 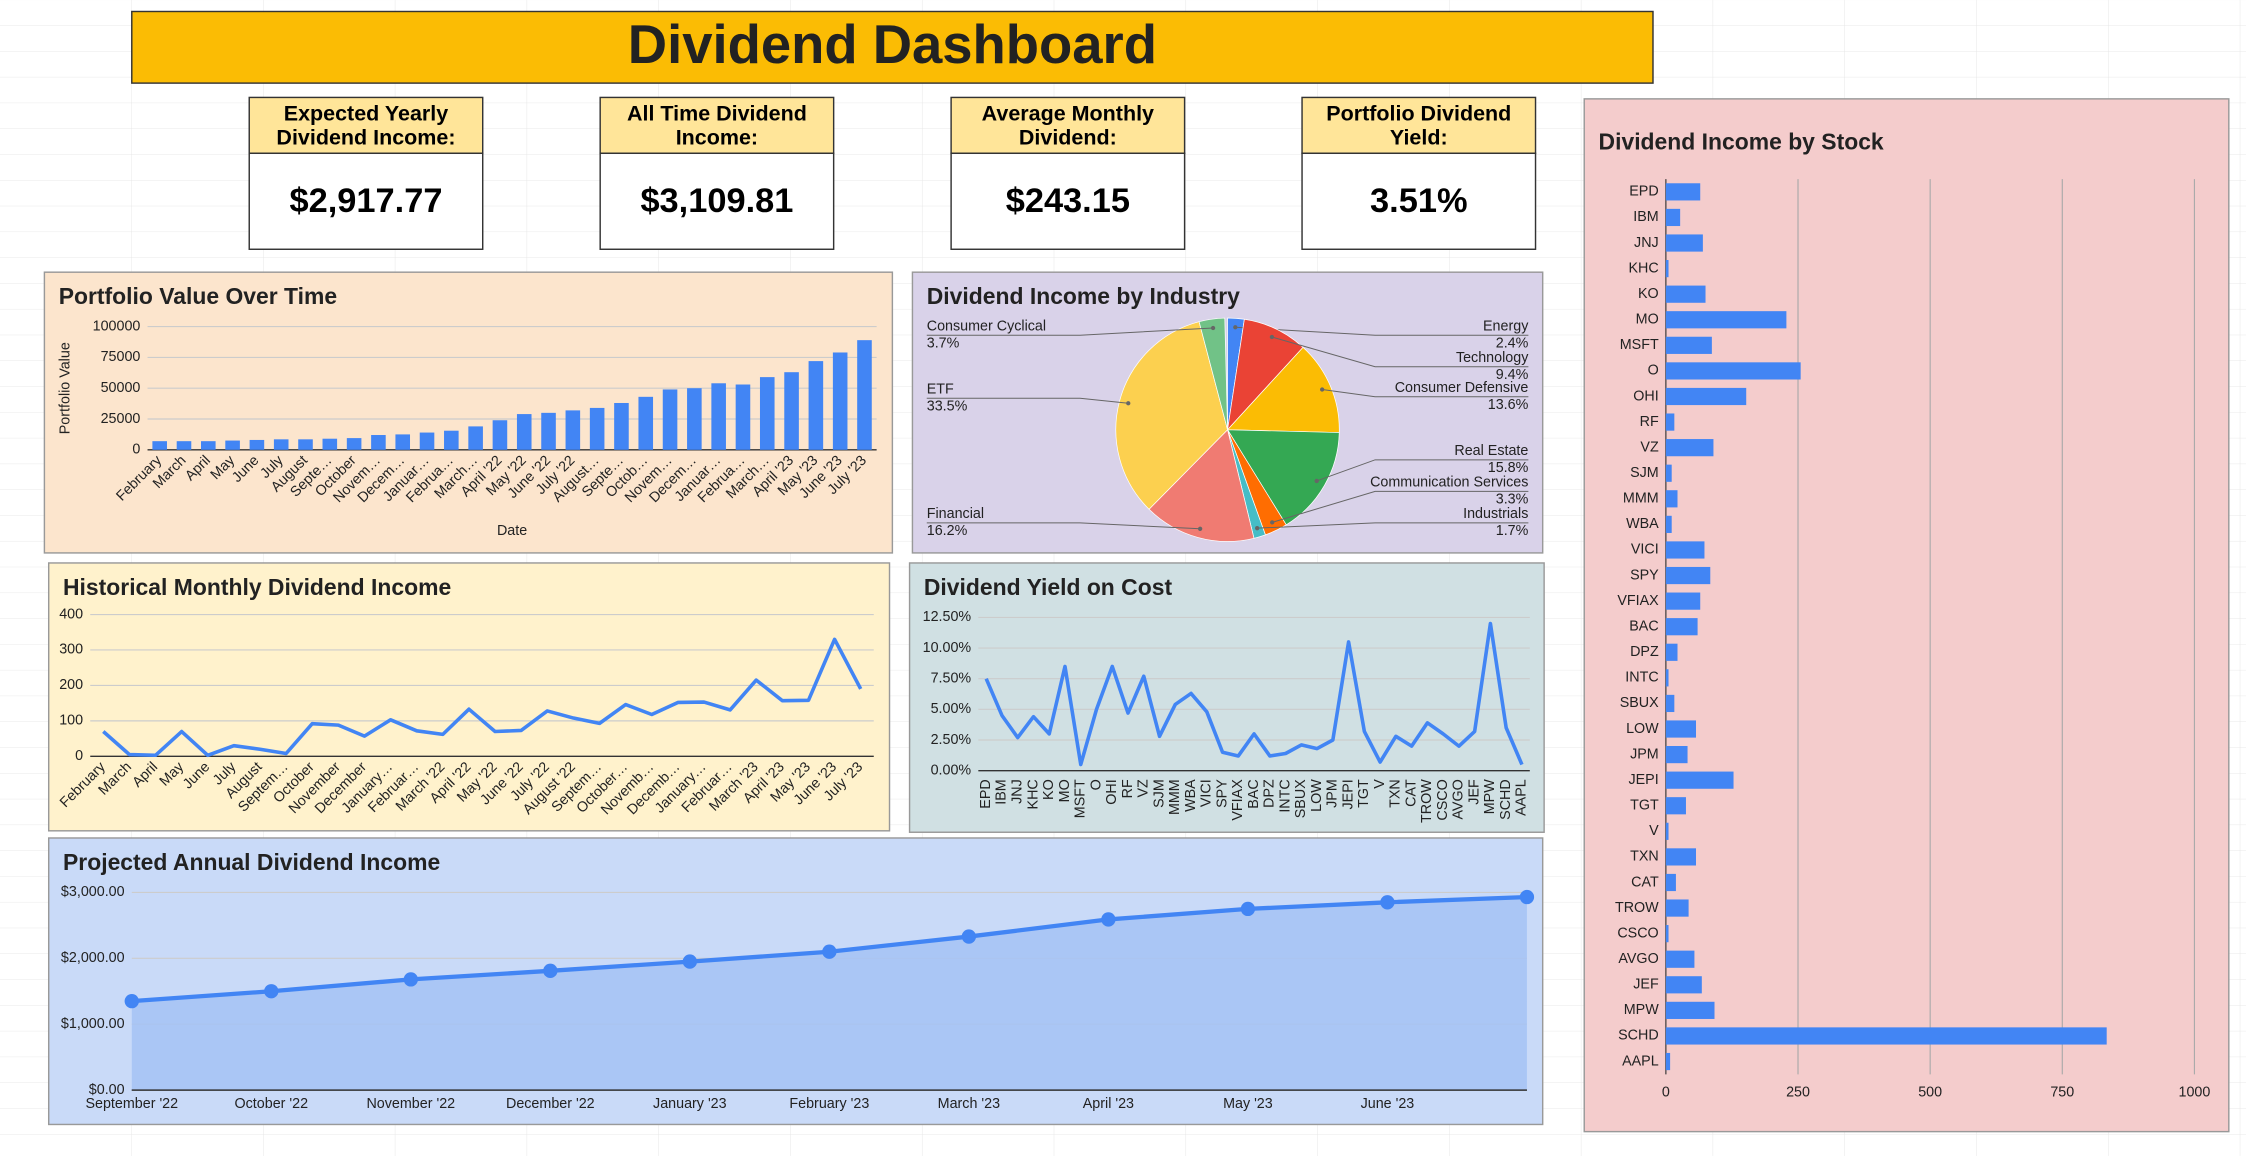 I want to click on y-tick-label: 12.50%, so click(x=947, y=617).